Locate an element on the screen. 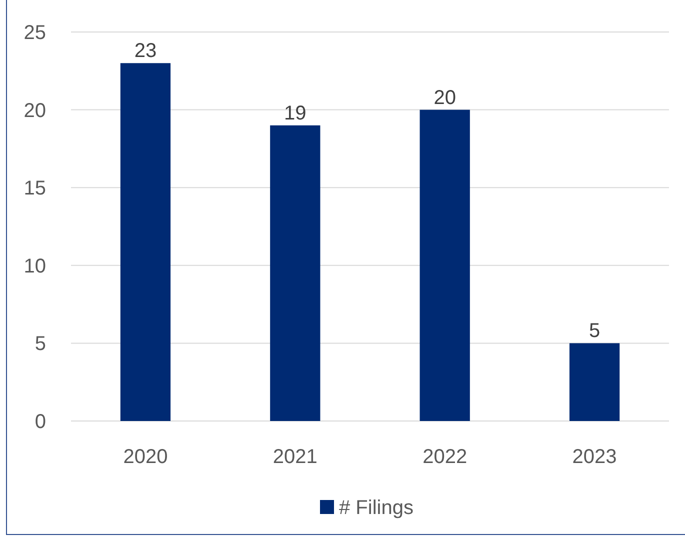 The height and width of the screenshot is (539, 685). x-tick-label: 2022 is located at coordinates (445, 457).